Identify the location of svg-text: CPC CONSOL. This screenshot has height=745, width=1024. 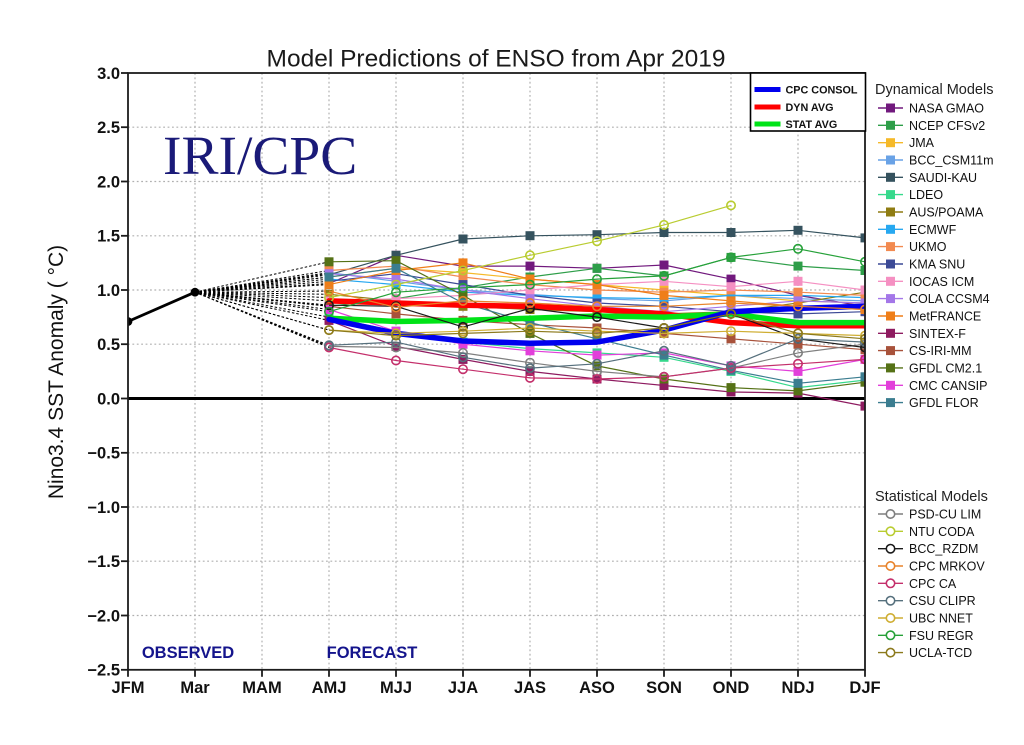
(822, 91).